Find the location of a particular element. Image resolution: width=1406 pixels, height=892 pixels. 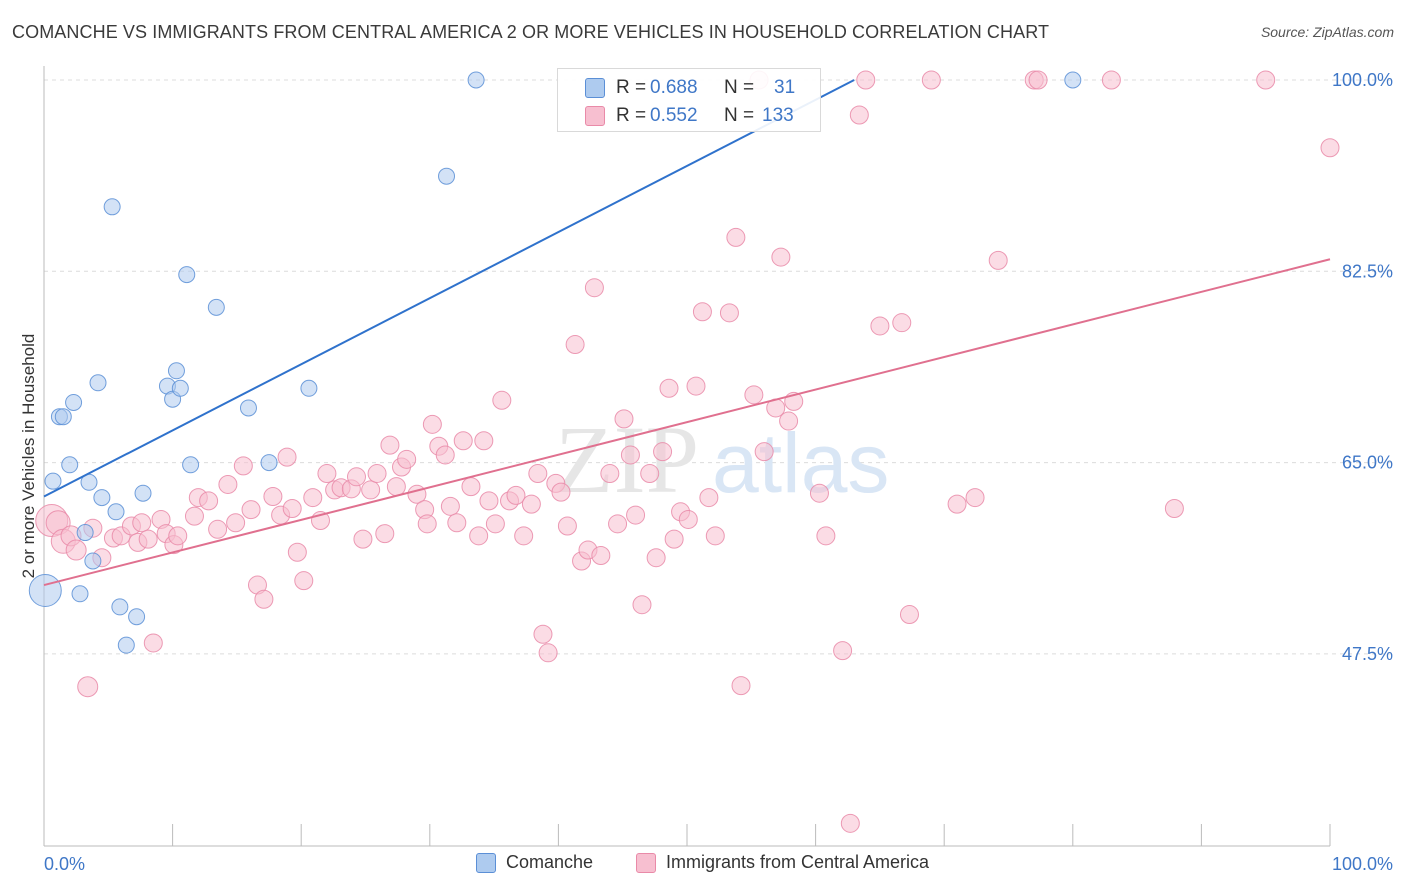

stats-legend: R = 0.688 N = 31 R = 0.552 N = 133 is located at coordinates (689, 100).